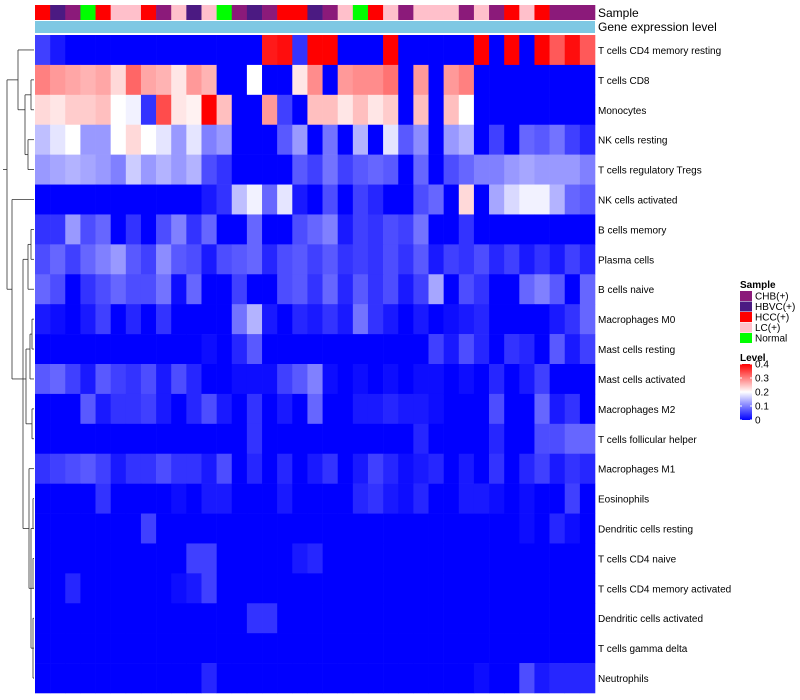 The image size is (800, 700). I want to click on sample-legend-swatch, so click(746, 306).